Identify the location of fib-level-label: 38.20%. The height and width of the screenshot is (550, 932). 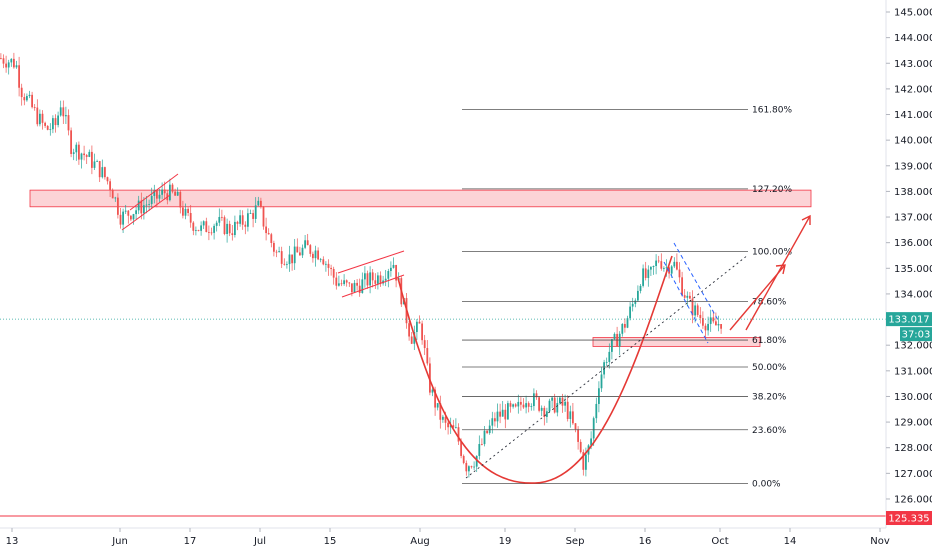
(769, 397).